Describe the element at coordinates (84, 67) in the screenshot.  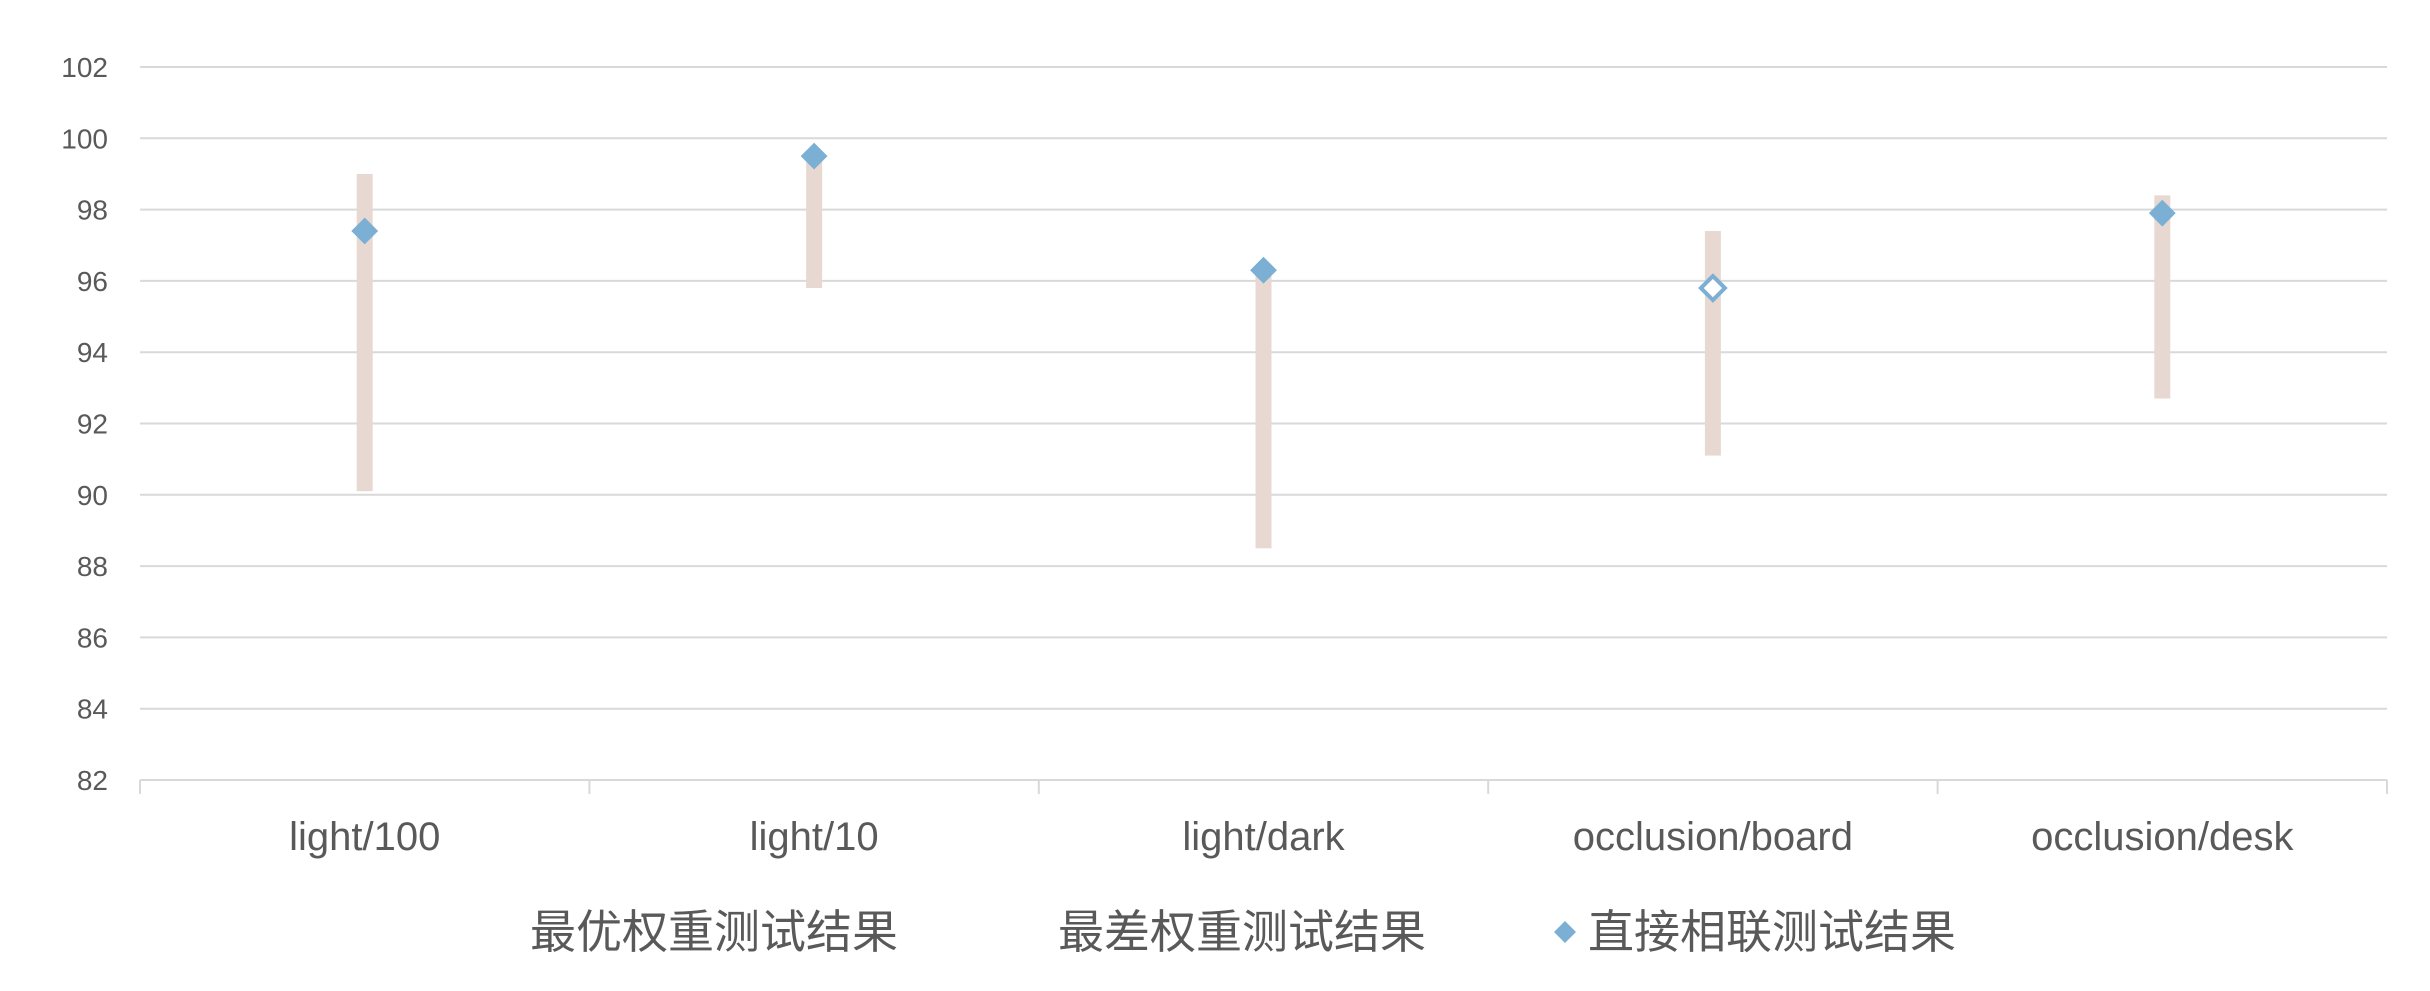
I see `y-tick-label: 102` at that location.